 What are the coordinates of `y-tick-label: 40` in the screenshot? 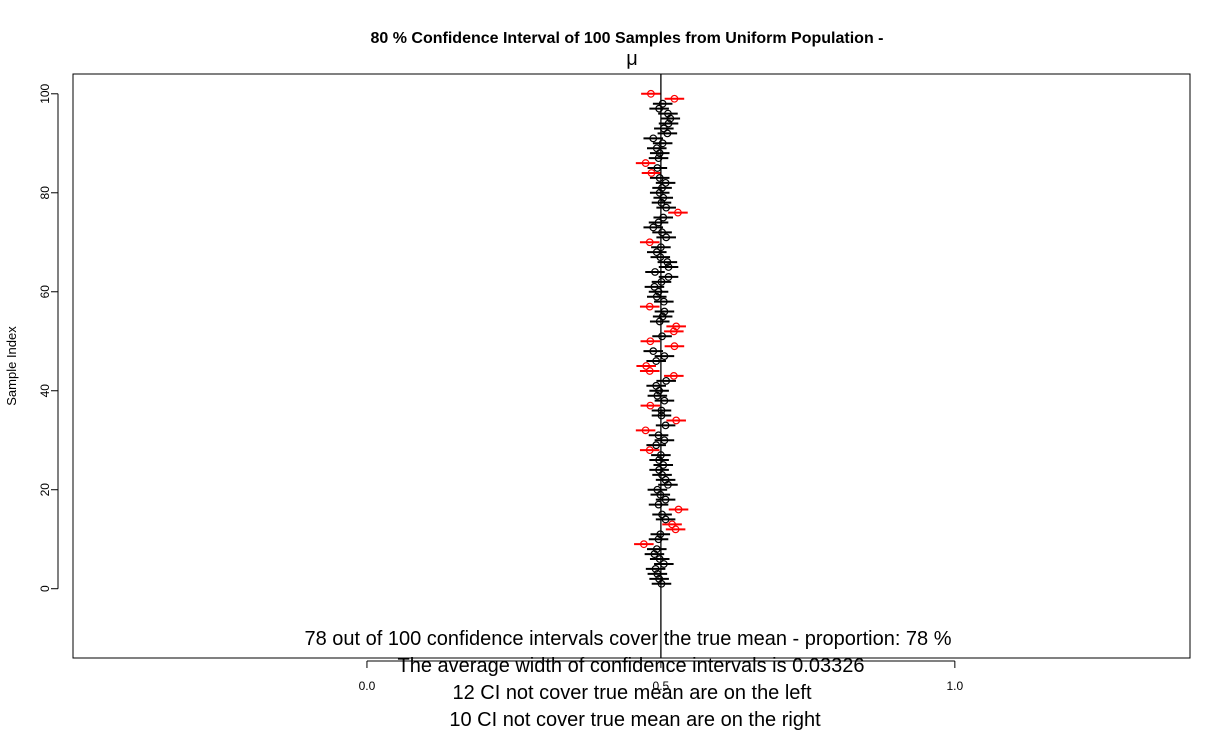 It's located at (45, 391).